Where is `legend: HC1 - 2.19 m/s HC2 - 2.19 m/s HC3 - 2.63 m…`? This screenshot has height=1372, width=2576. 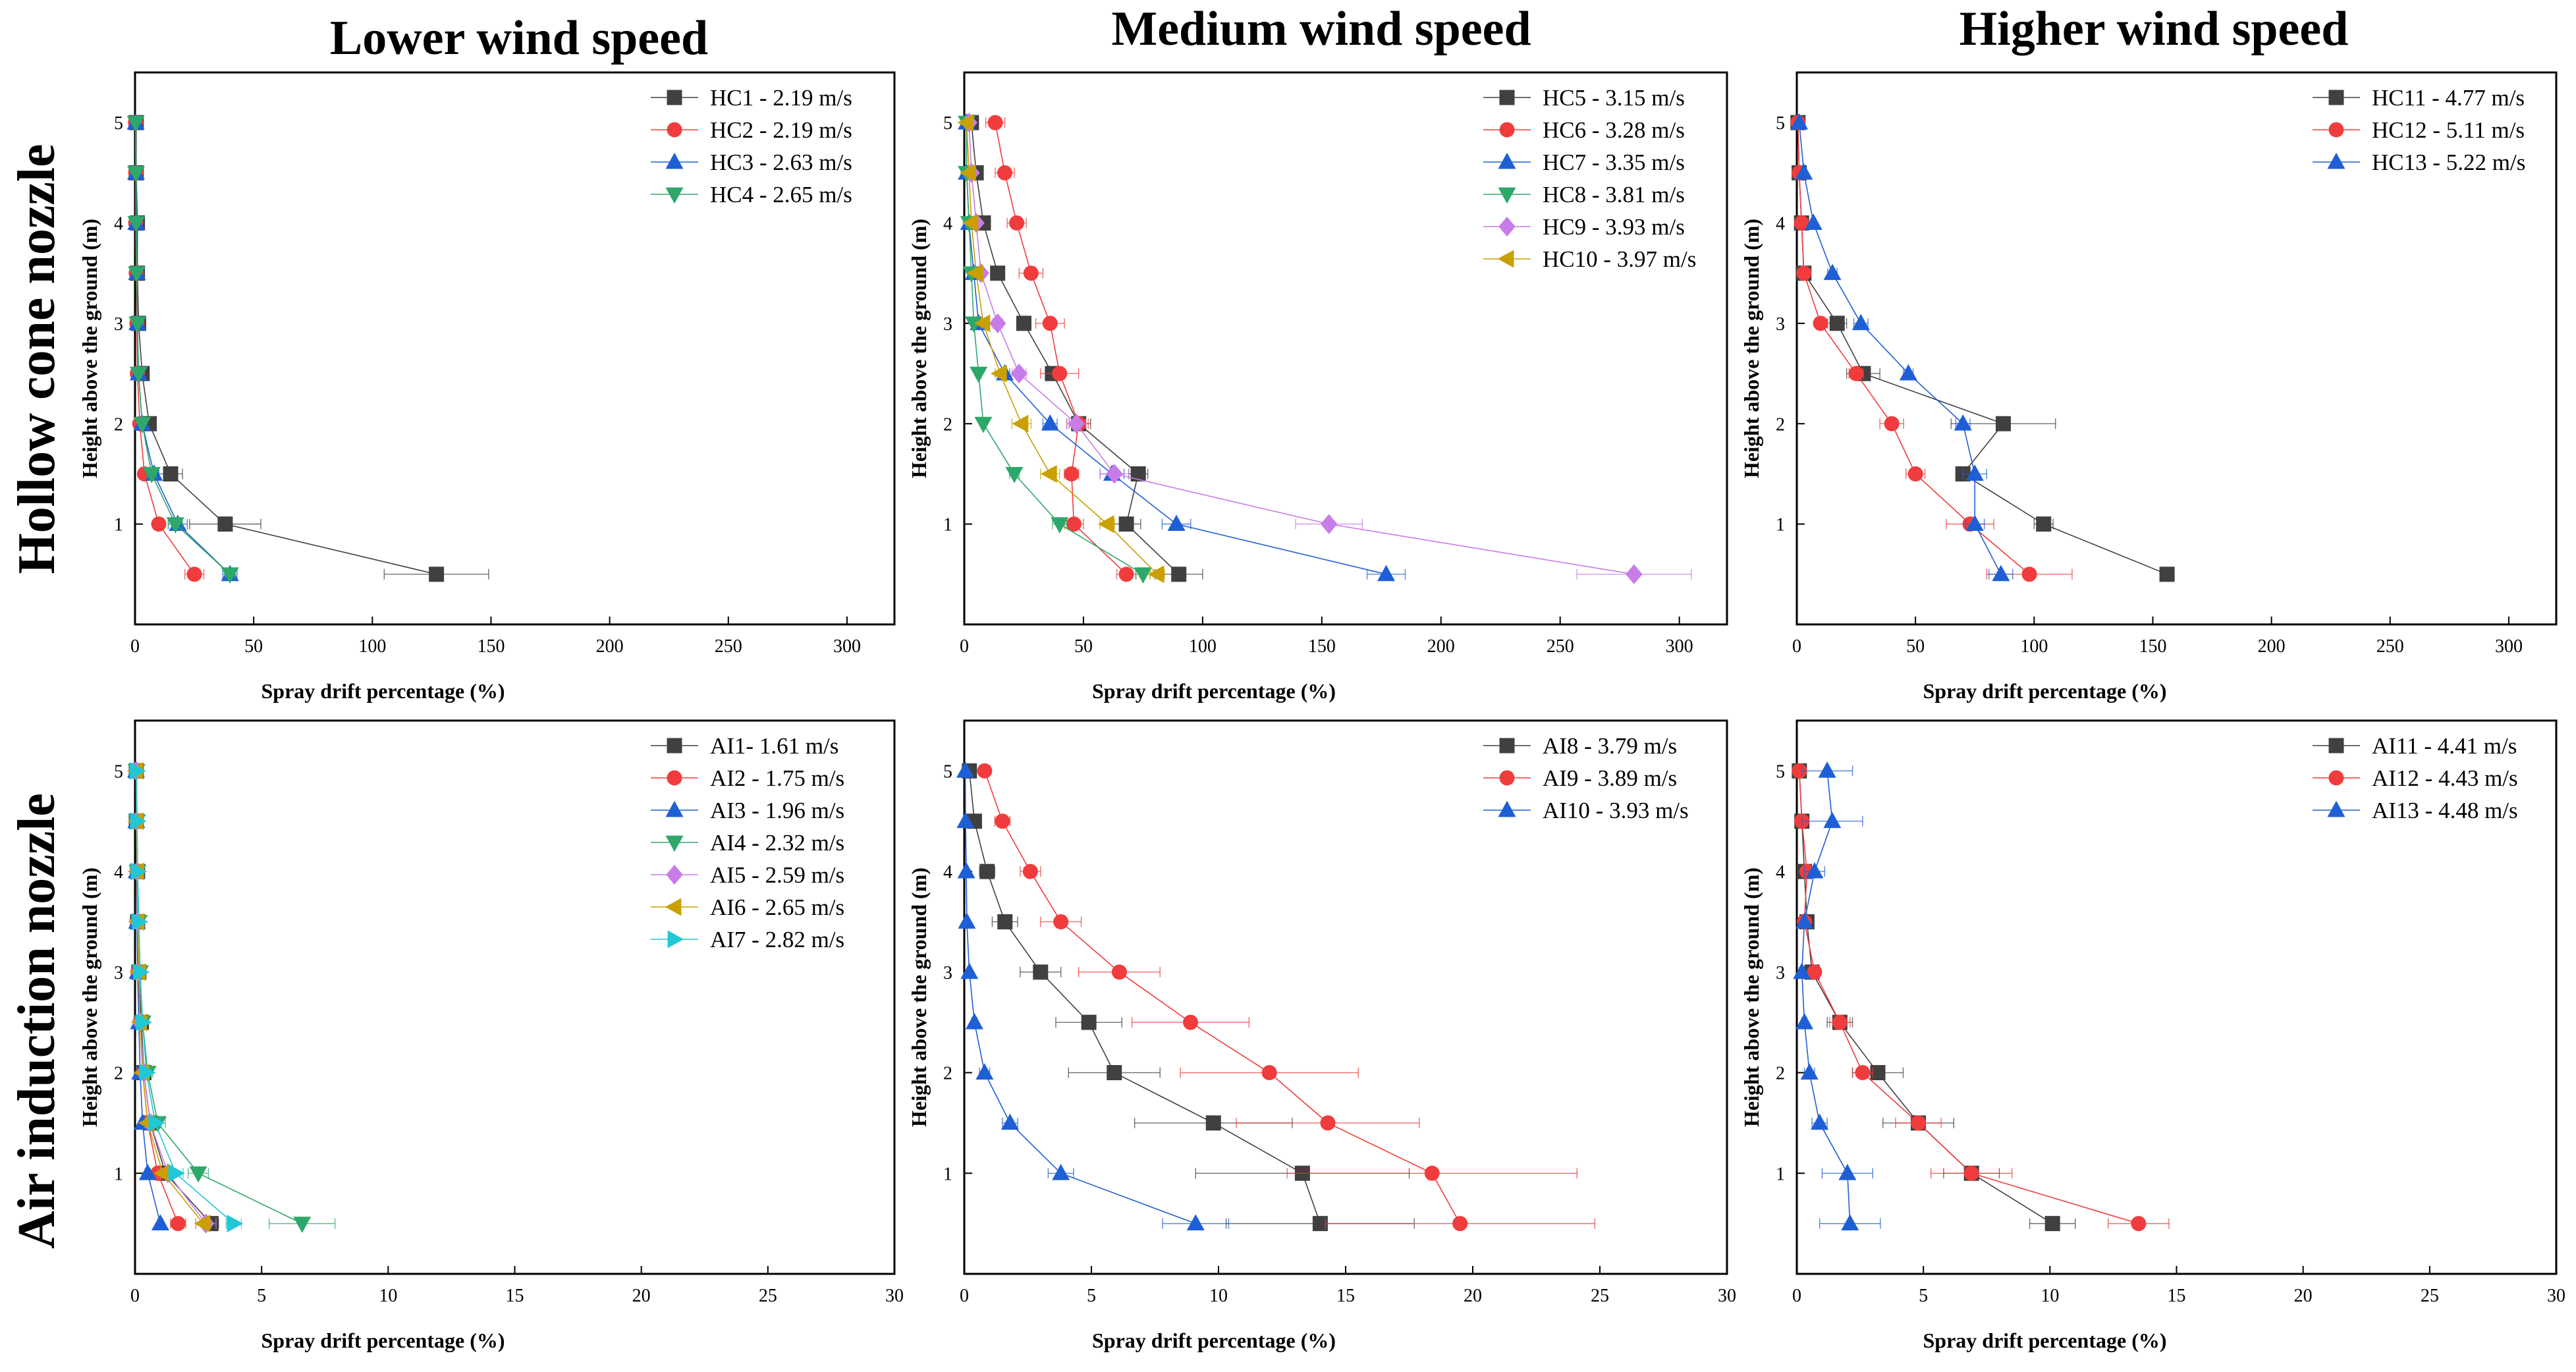 legend: HC1 - 2.19 m/s HC2 - 2.19 m/s HC3 - 2.63 m… is located at coordinates (751, 146).